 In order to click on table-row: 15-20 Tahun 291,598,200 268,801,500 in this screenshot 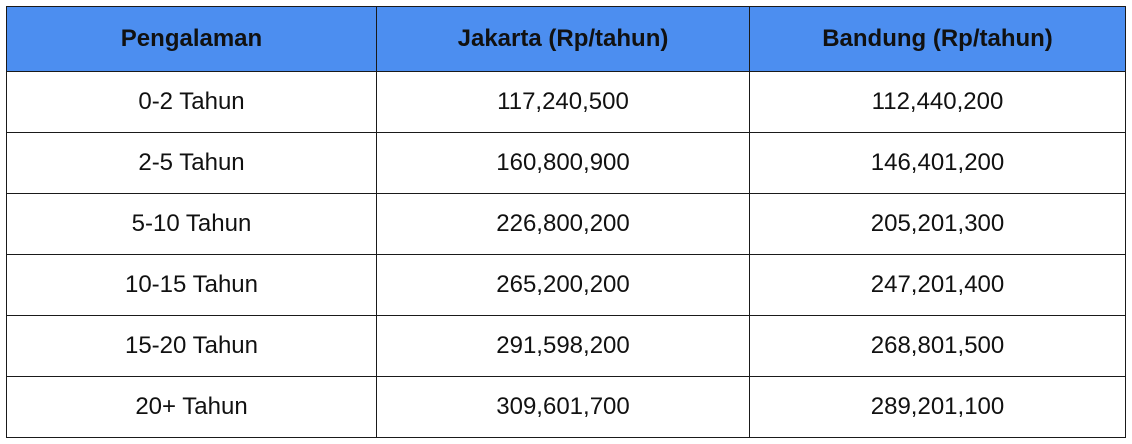, I will do `click(566, 346)`.